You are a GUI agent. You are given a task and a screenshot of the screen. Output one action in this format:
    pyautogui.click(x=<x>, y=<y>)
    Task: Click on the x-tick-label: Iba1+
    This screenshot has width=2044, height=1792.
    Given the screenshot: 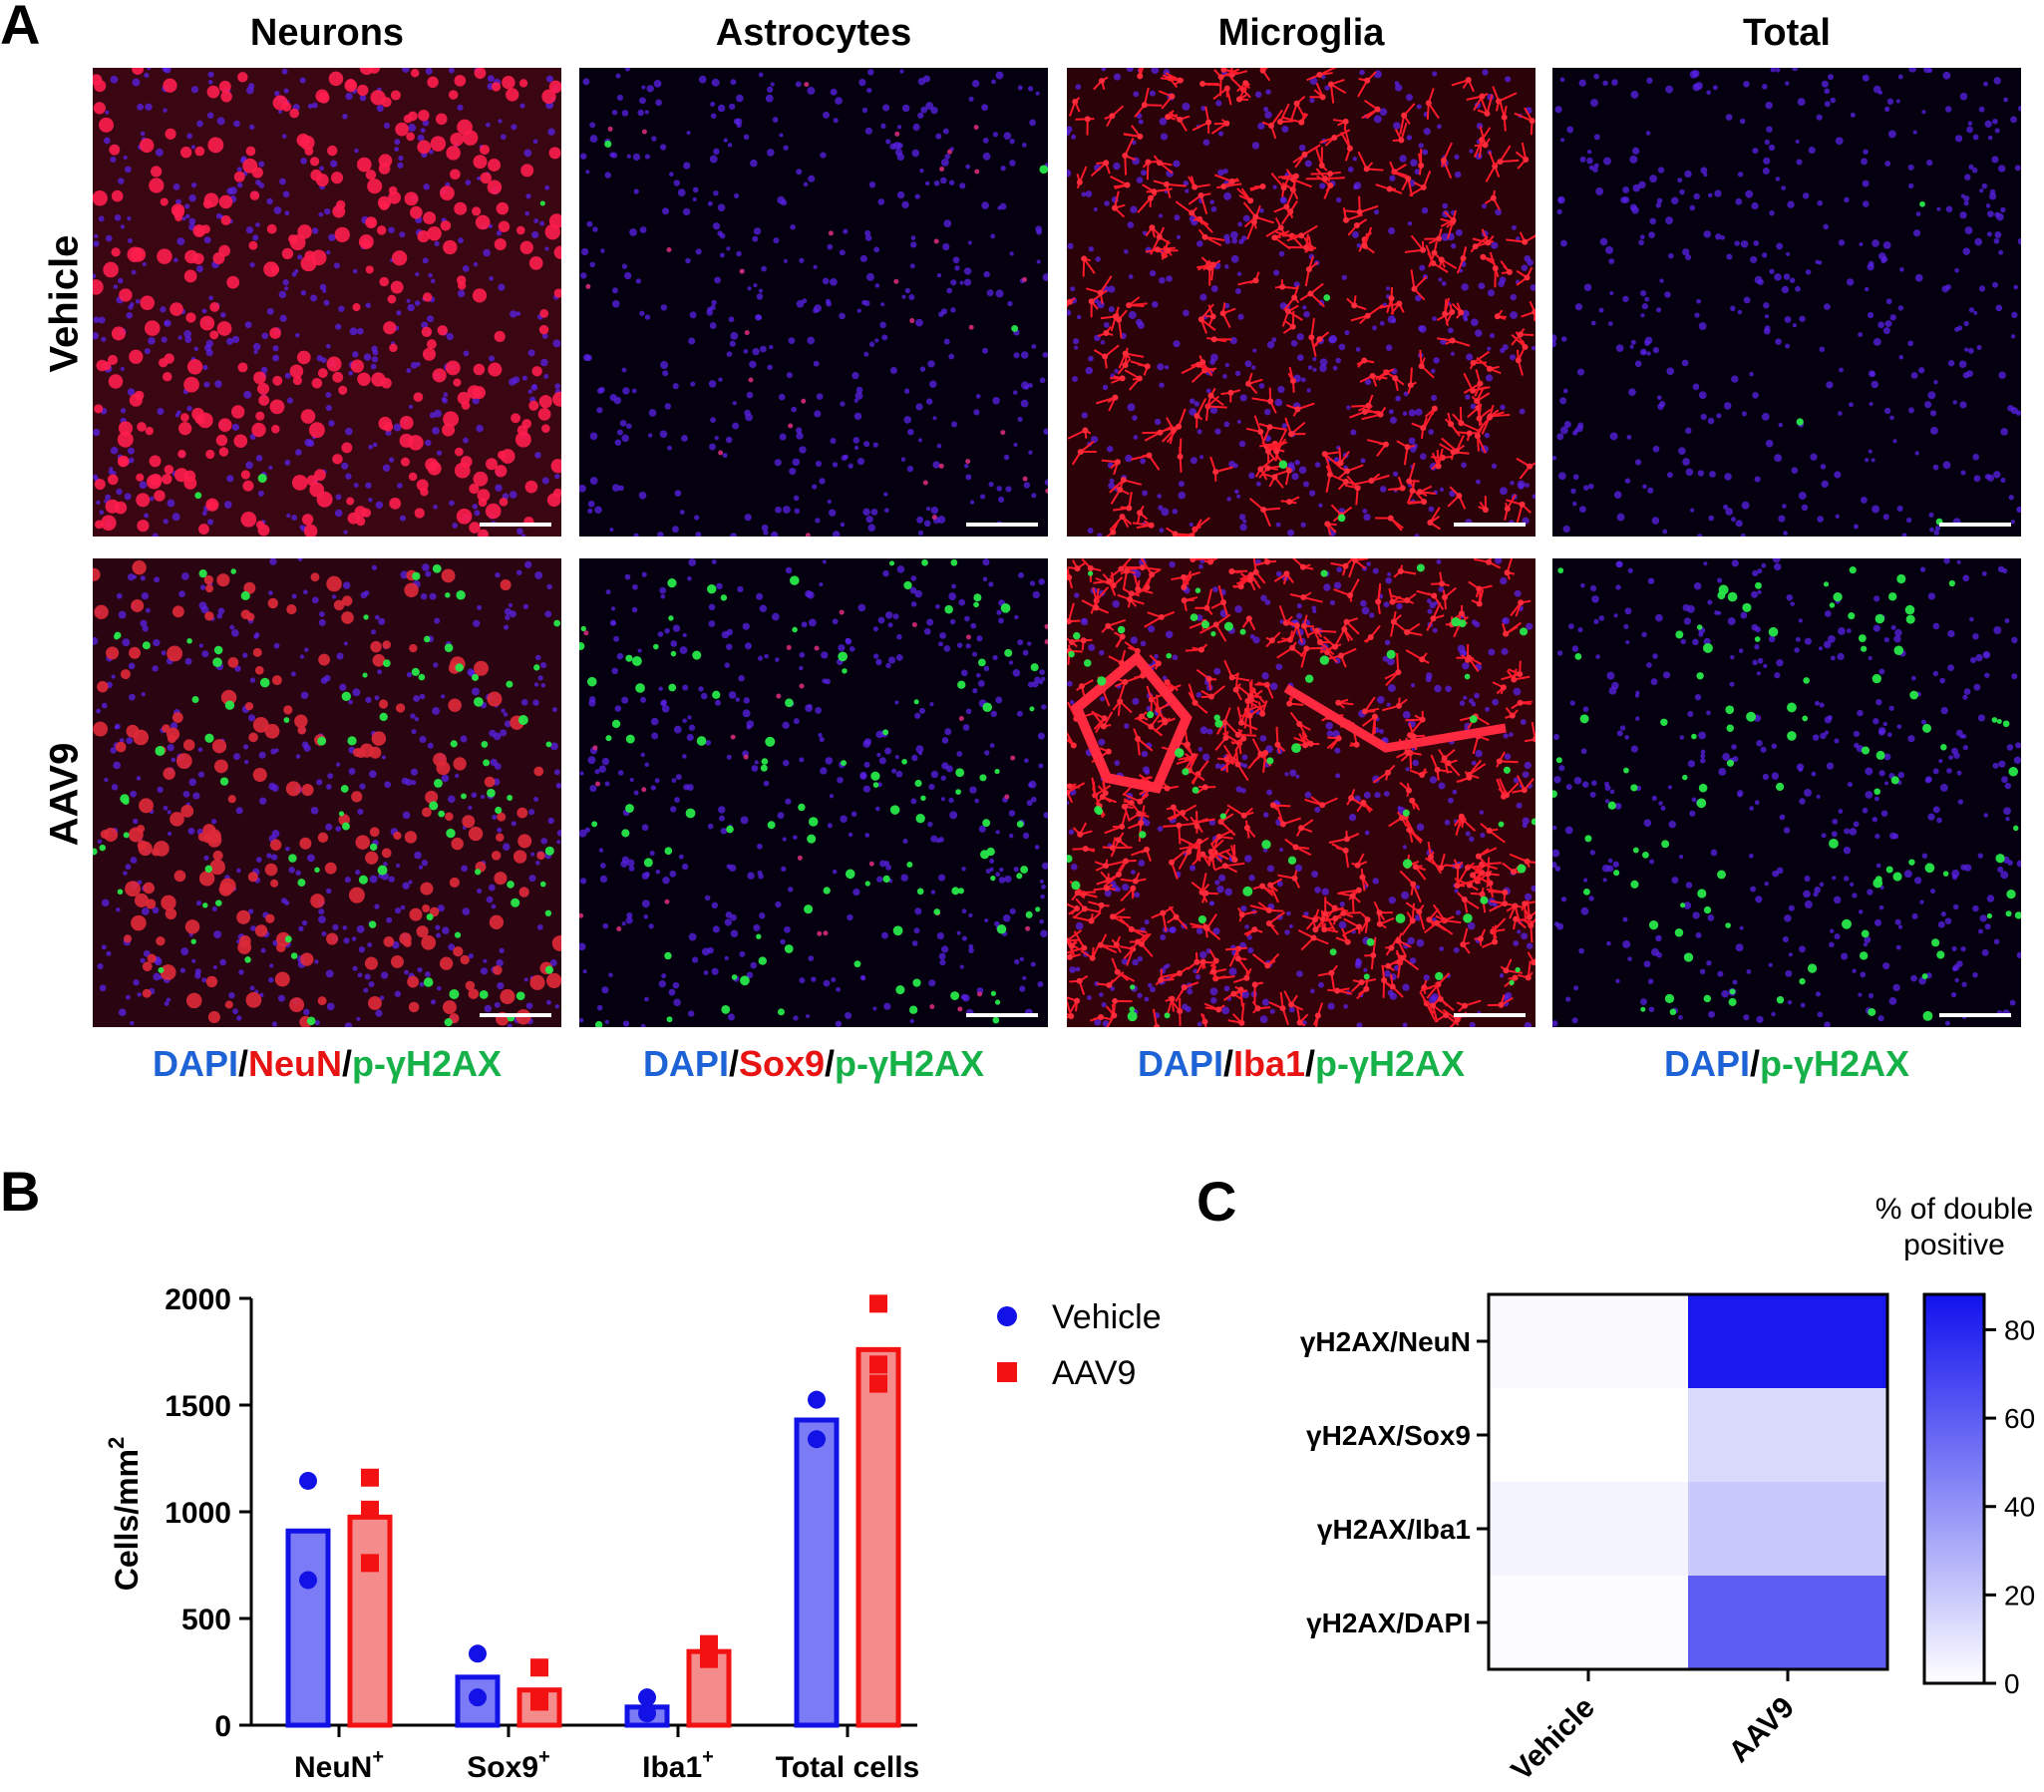 What is the action you would take?
    pyautogui.click(x=678, y=1765)
    